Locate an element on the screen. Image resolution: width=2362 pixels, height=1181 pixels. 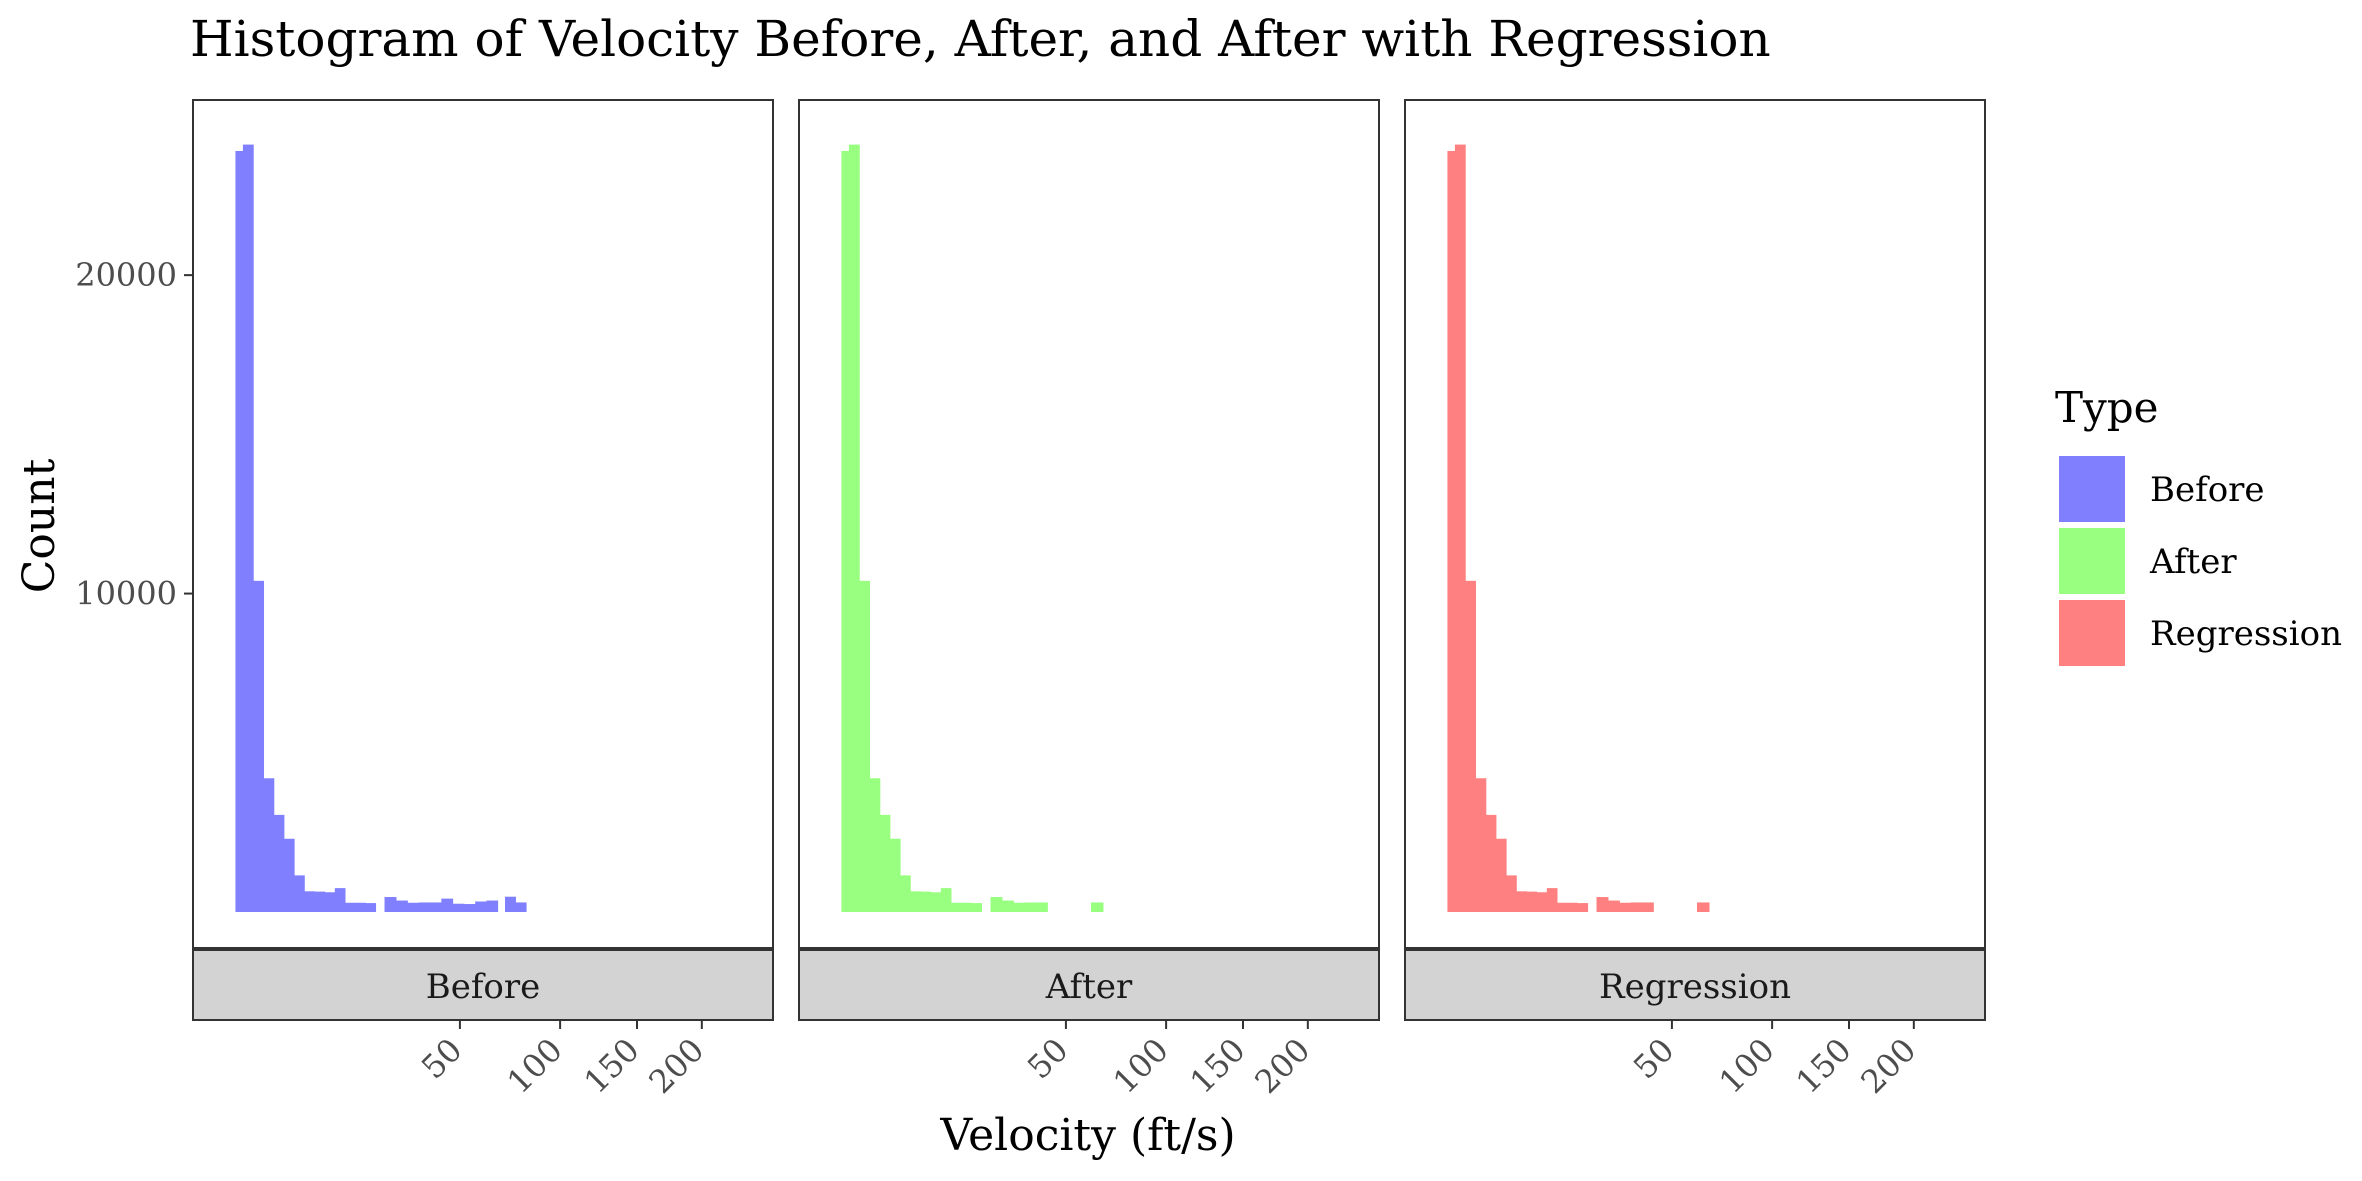
facet-strip-label: Regression is located at coordinates (1695, 987).